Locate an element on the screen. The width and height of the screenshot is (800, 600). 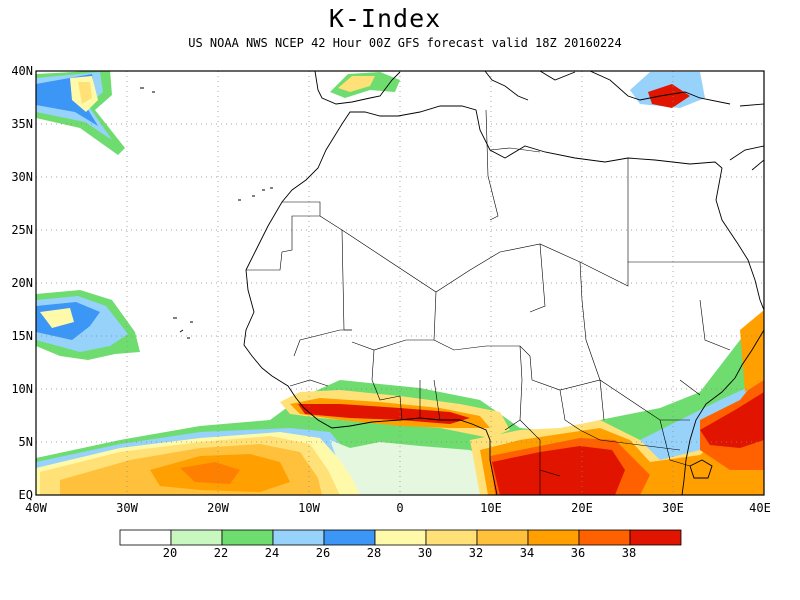
field-south-white is located at coordinates (410, 467).